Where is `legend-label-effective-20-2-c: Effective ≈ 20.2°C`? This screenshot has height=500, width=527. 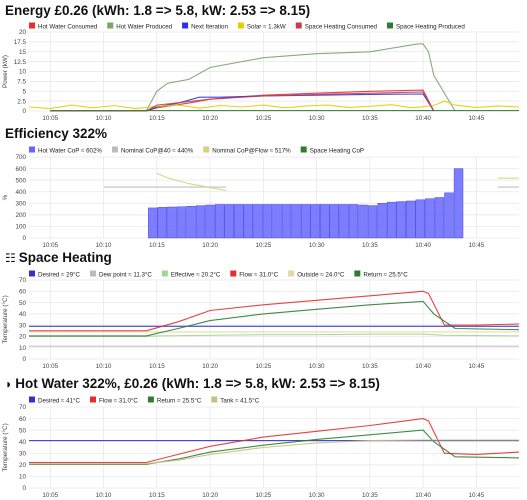
legend-label-effective-20-2-c: Effective ≈ 20.2°C is located at coordinates (196, 275).